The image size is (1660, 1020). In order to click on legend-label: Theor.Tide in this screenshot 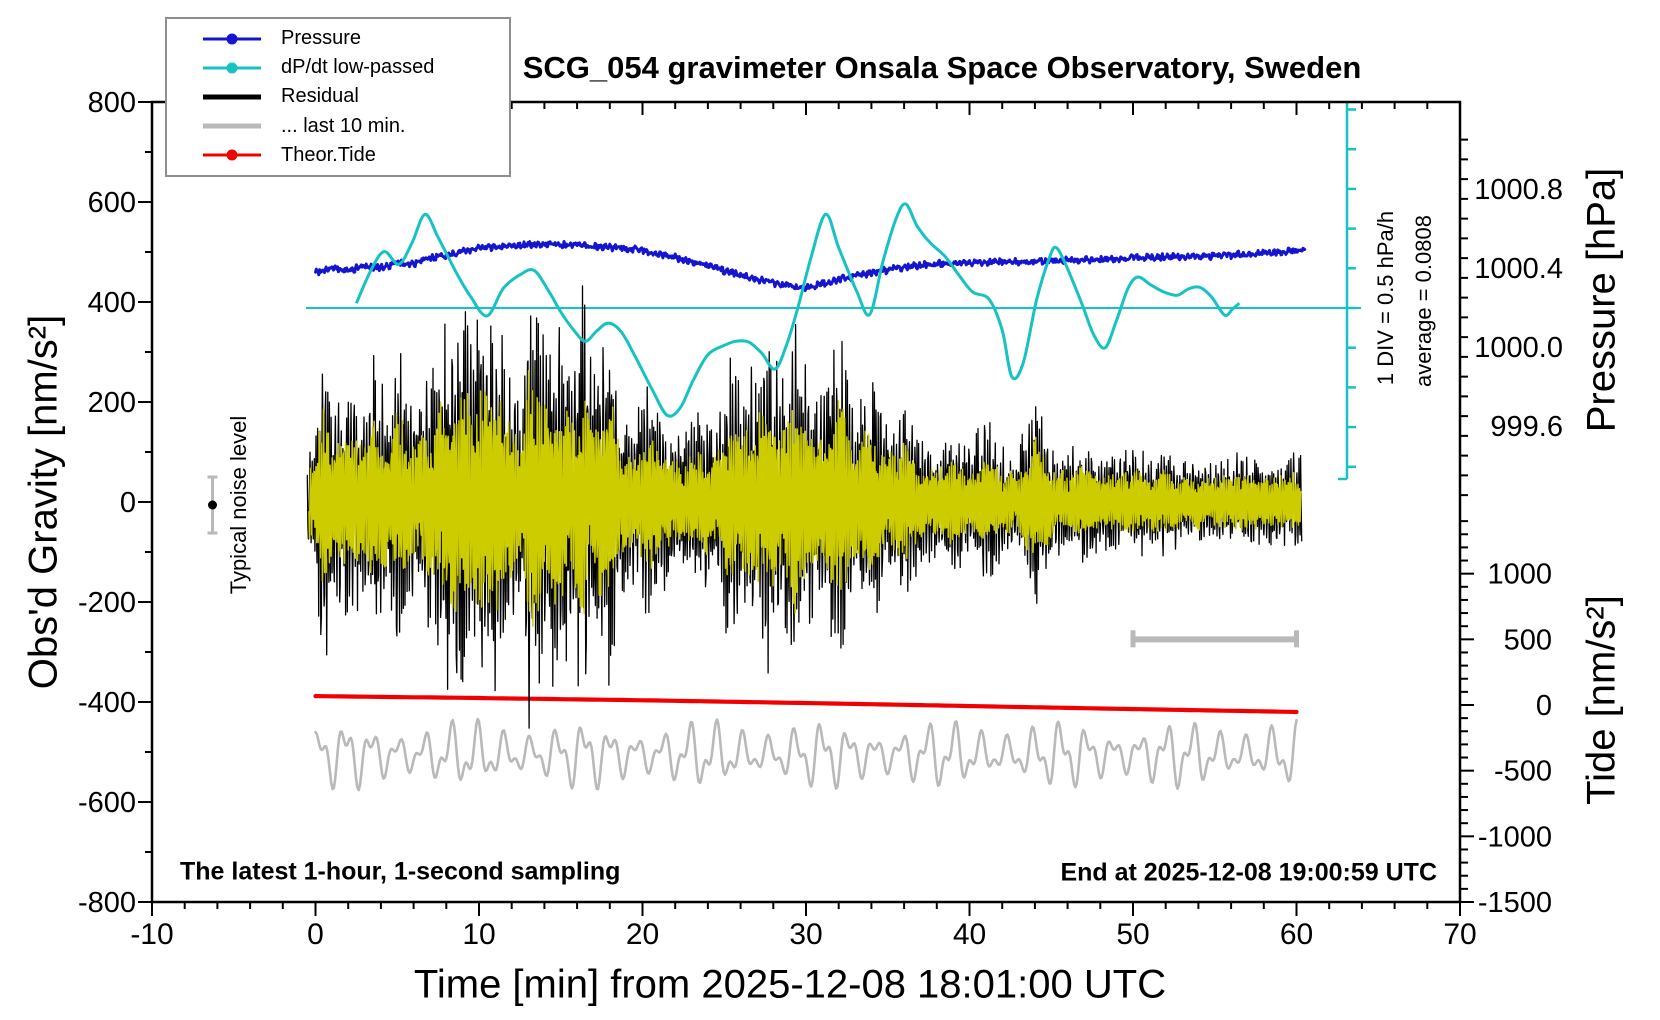, I will do `click(328, 154)`.